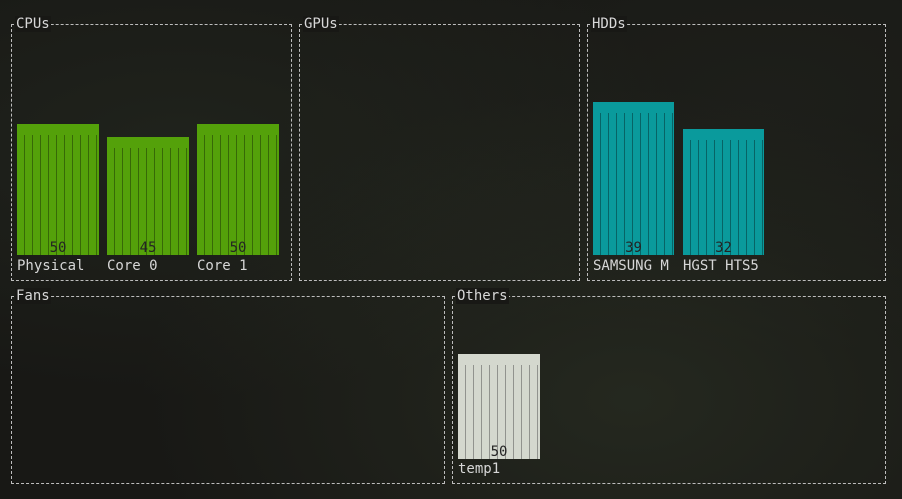 The width and height of the screenshot is (902, 499). What do you see at coordinates (132, 266) in the screenshot?
I see `bar-label: Core 0` at bounding box center [132, 266].